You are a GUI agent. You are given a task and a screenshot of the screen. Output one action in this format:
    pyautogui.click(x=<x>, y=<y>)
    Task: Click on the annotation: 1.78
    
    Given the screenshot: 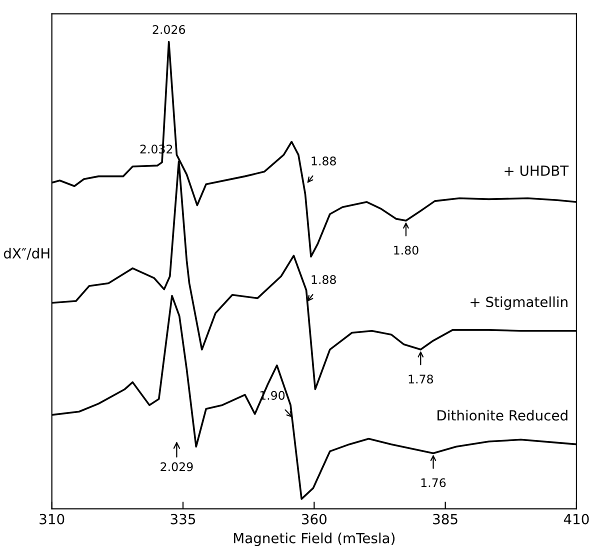 What is the action you would take?
    pyautogui.click(x=420, y=379)
    